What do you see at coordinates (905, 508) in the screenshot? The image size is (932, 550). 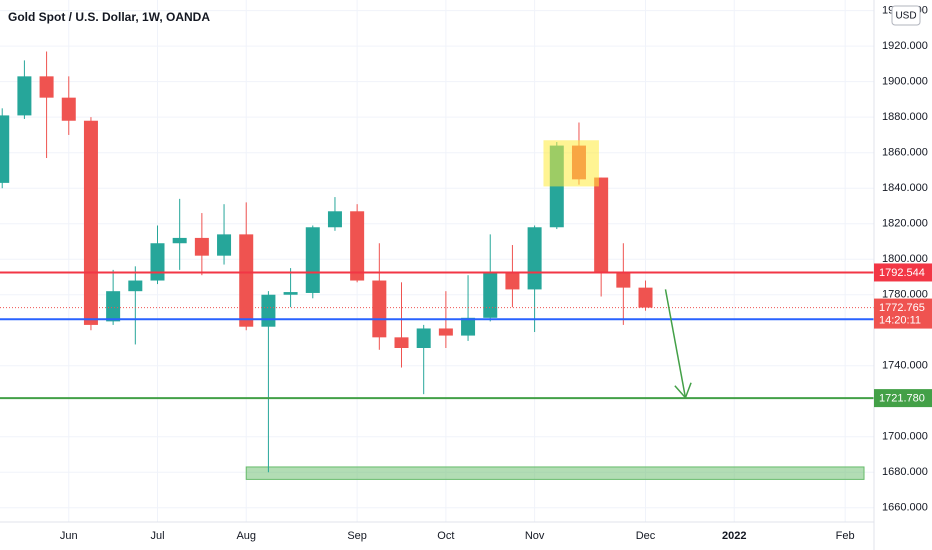 I see `y-tick-label: 1660.000` at bounding box center [905, 508].